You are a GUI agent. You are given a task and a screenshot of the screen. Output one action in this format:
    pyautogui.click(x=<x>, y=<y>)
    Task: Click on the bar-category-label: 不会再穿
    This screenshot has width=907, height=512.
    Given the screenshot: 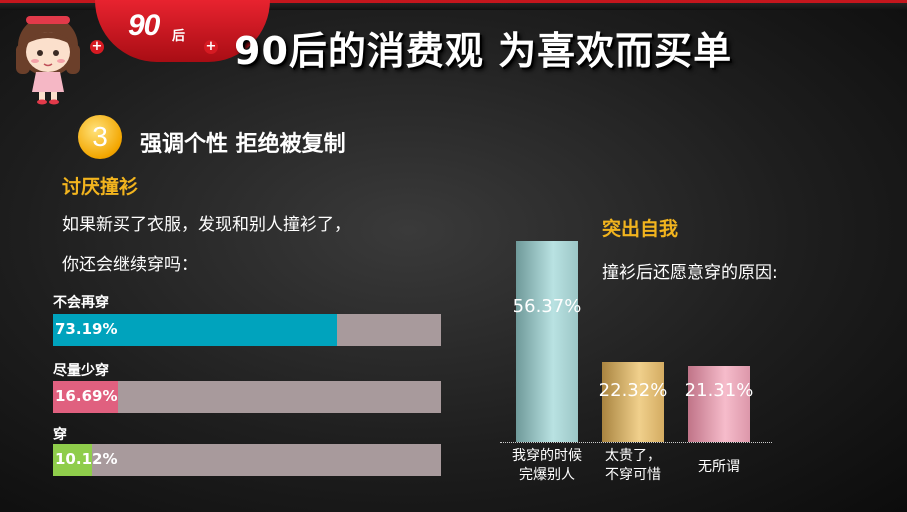 What is the action you would take?
    pyautogui.click(x=81, y=303)
    